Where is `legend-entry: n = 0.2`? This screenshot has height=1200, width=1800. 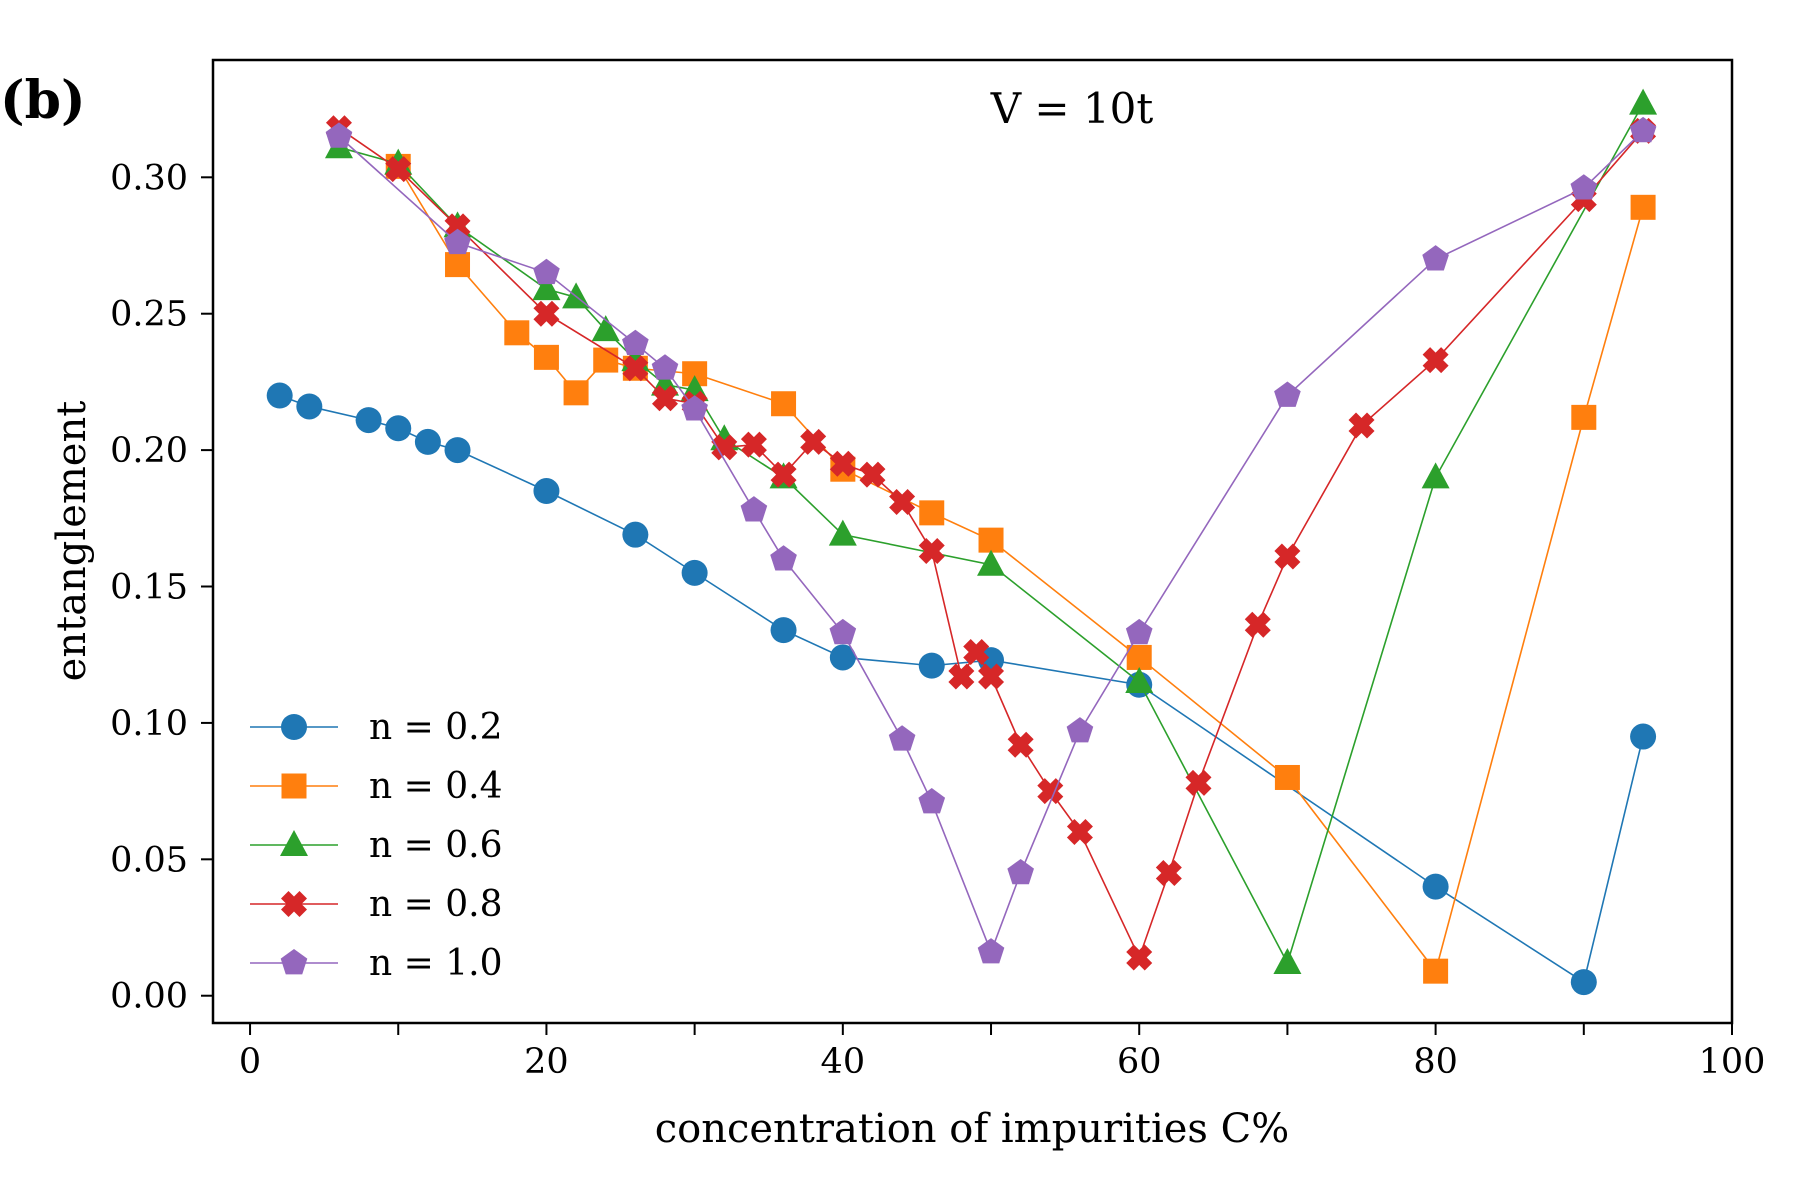
legend-entry: n = 0.2 is located at coordinates (376, 727).